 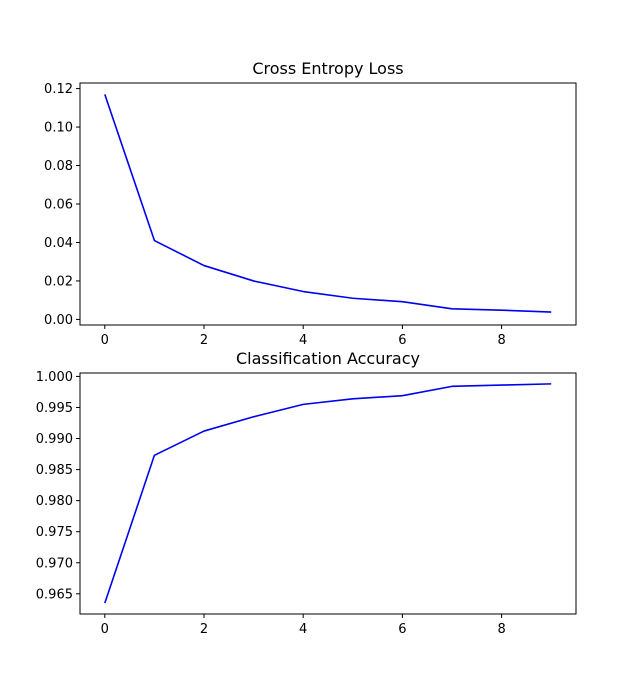 I want to click on y-tick-label: 0.965, so click(x=54, y=594).